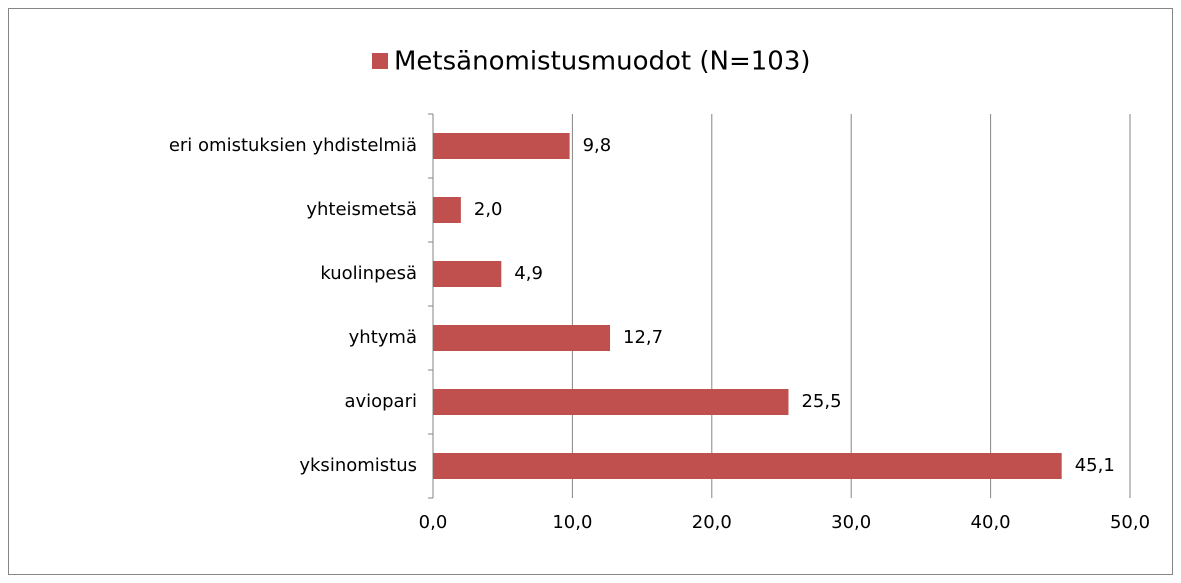 The image size is (1181, 583). Describe the element at coordinates (643, 337) in the screenshot. I see `value-label: 12,7` at that location.